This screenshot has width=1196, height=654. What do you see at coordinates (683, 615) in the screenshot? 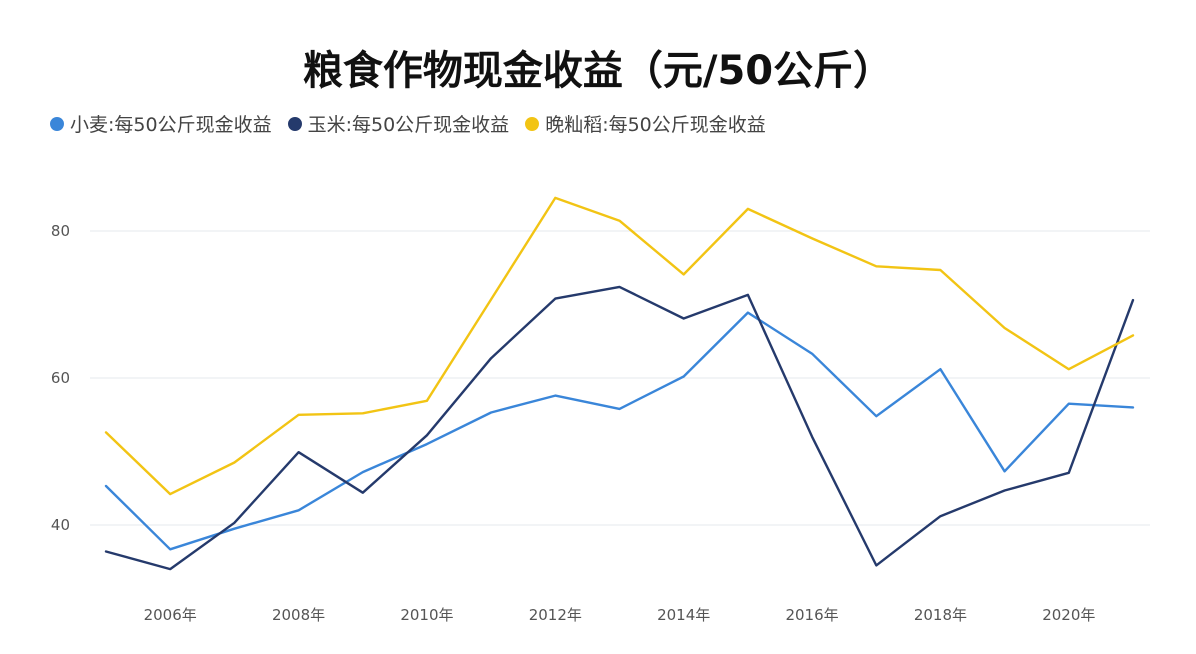
I see `x-tick-label-2014: 2014年` at bounding box center [683, 615].